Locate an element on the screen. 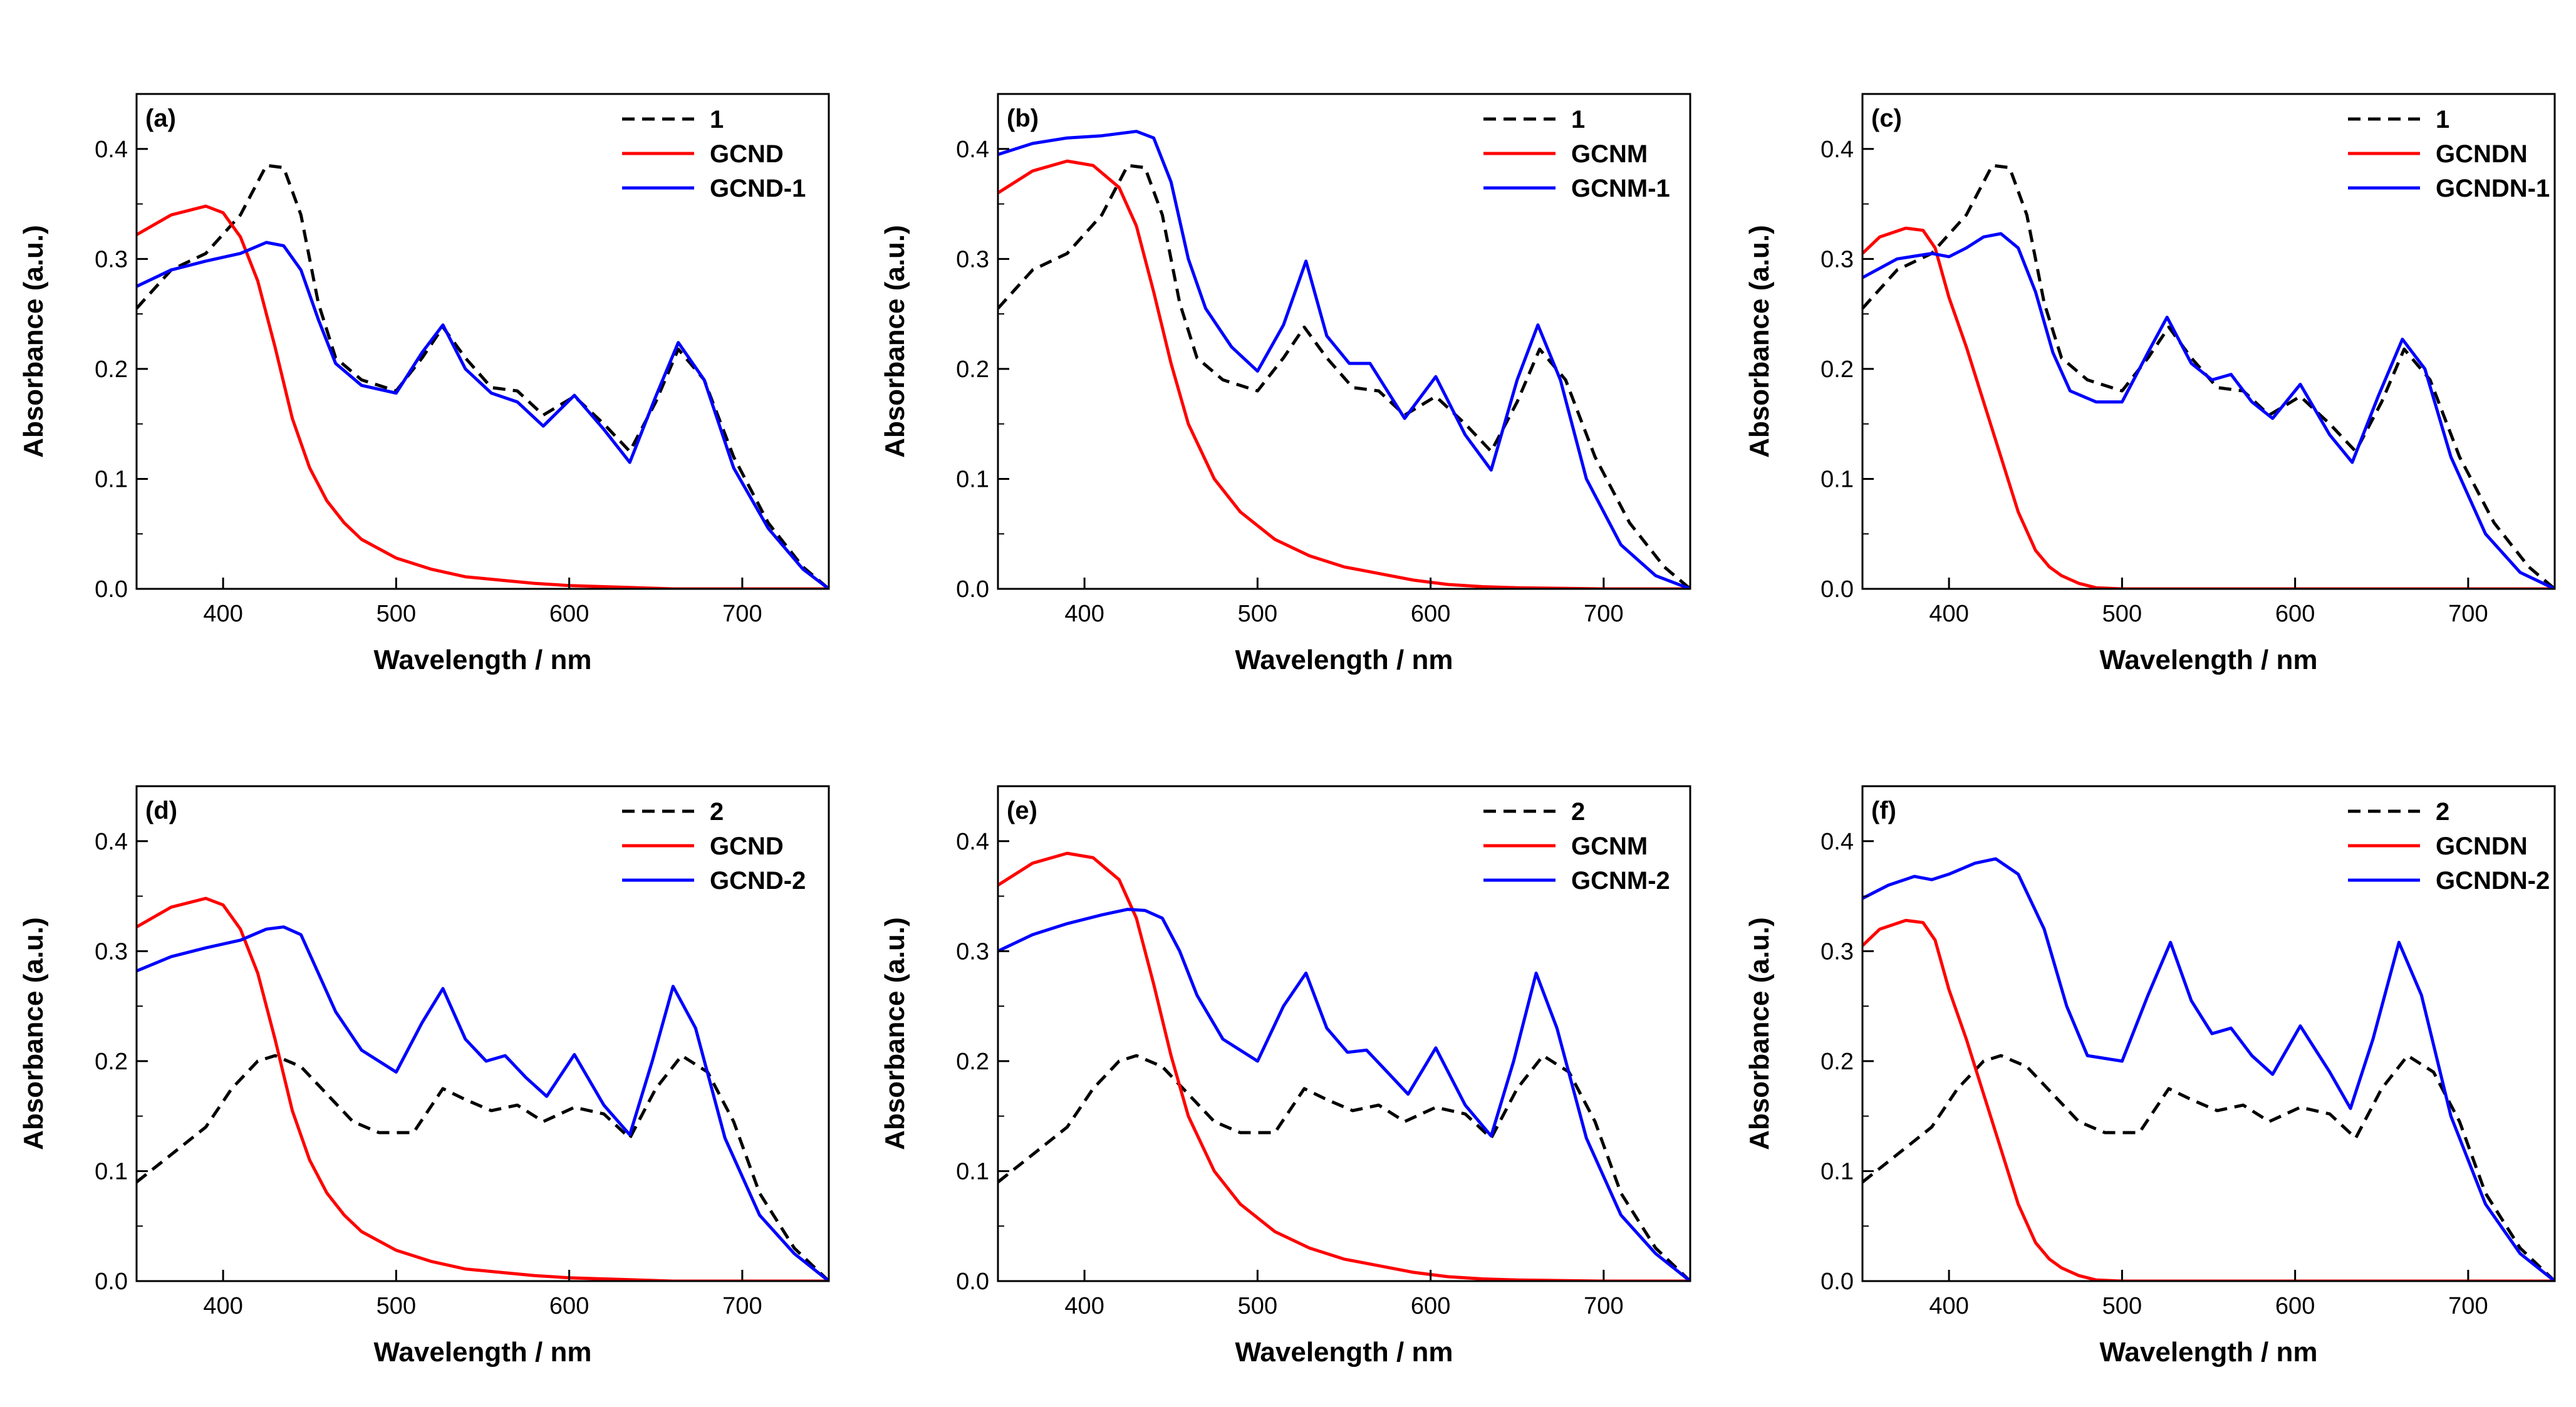  panel-label: (e) is located at coordinates (1022, 810).